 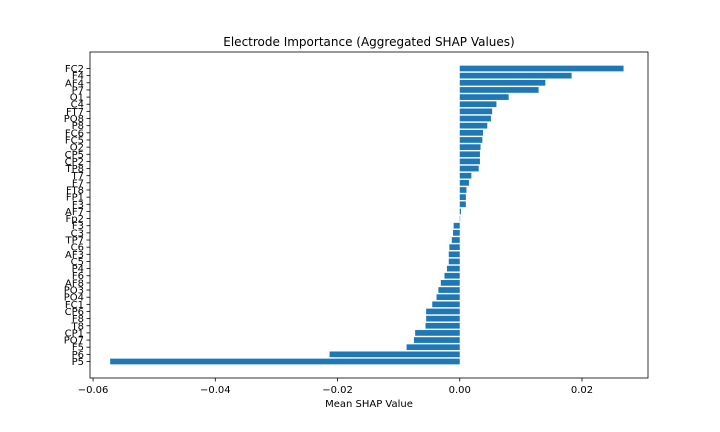 What do you see at coordinates (78, 90) in the screenshot?
I see `y-tick-label: P7` at bounding box center [78, 90].